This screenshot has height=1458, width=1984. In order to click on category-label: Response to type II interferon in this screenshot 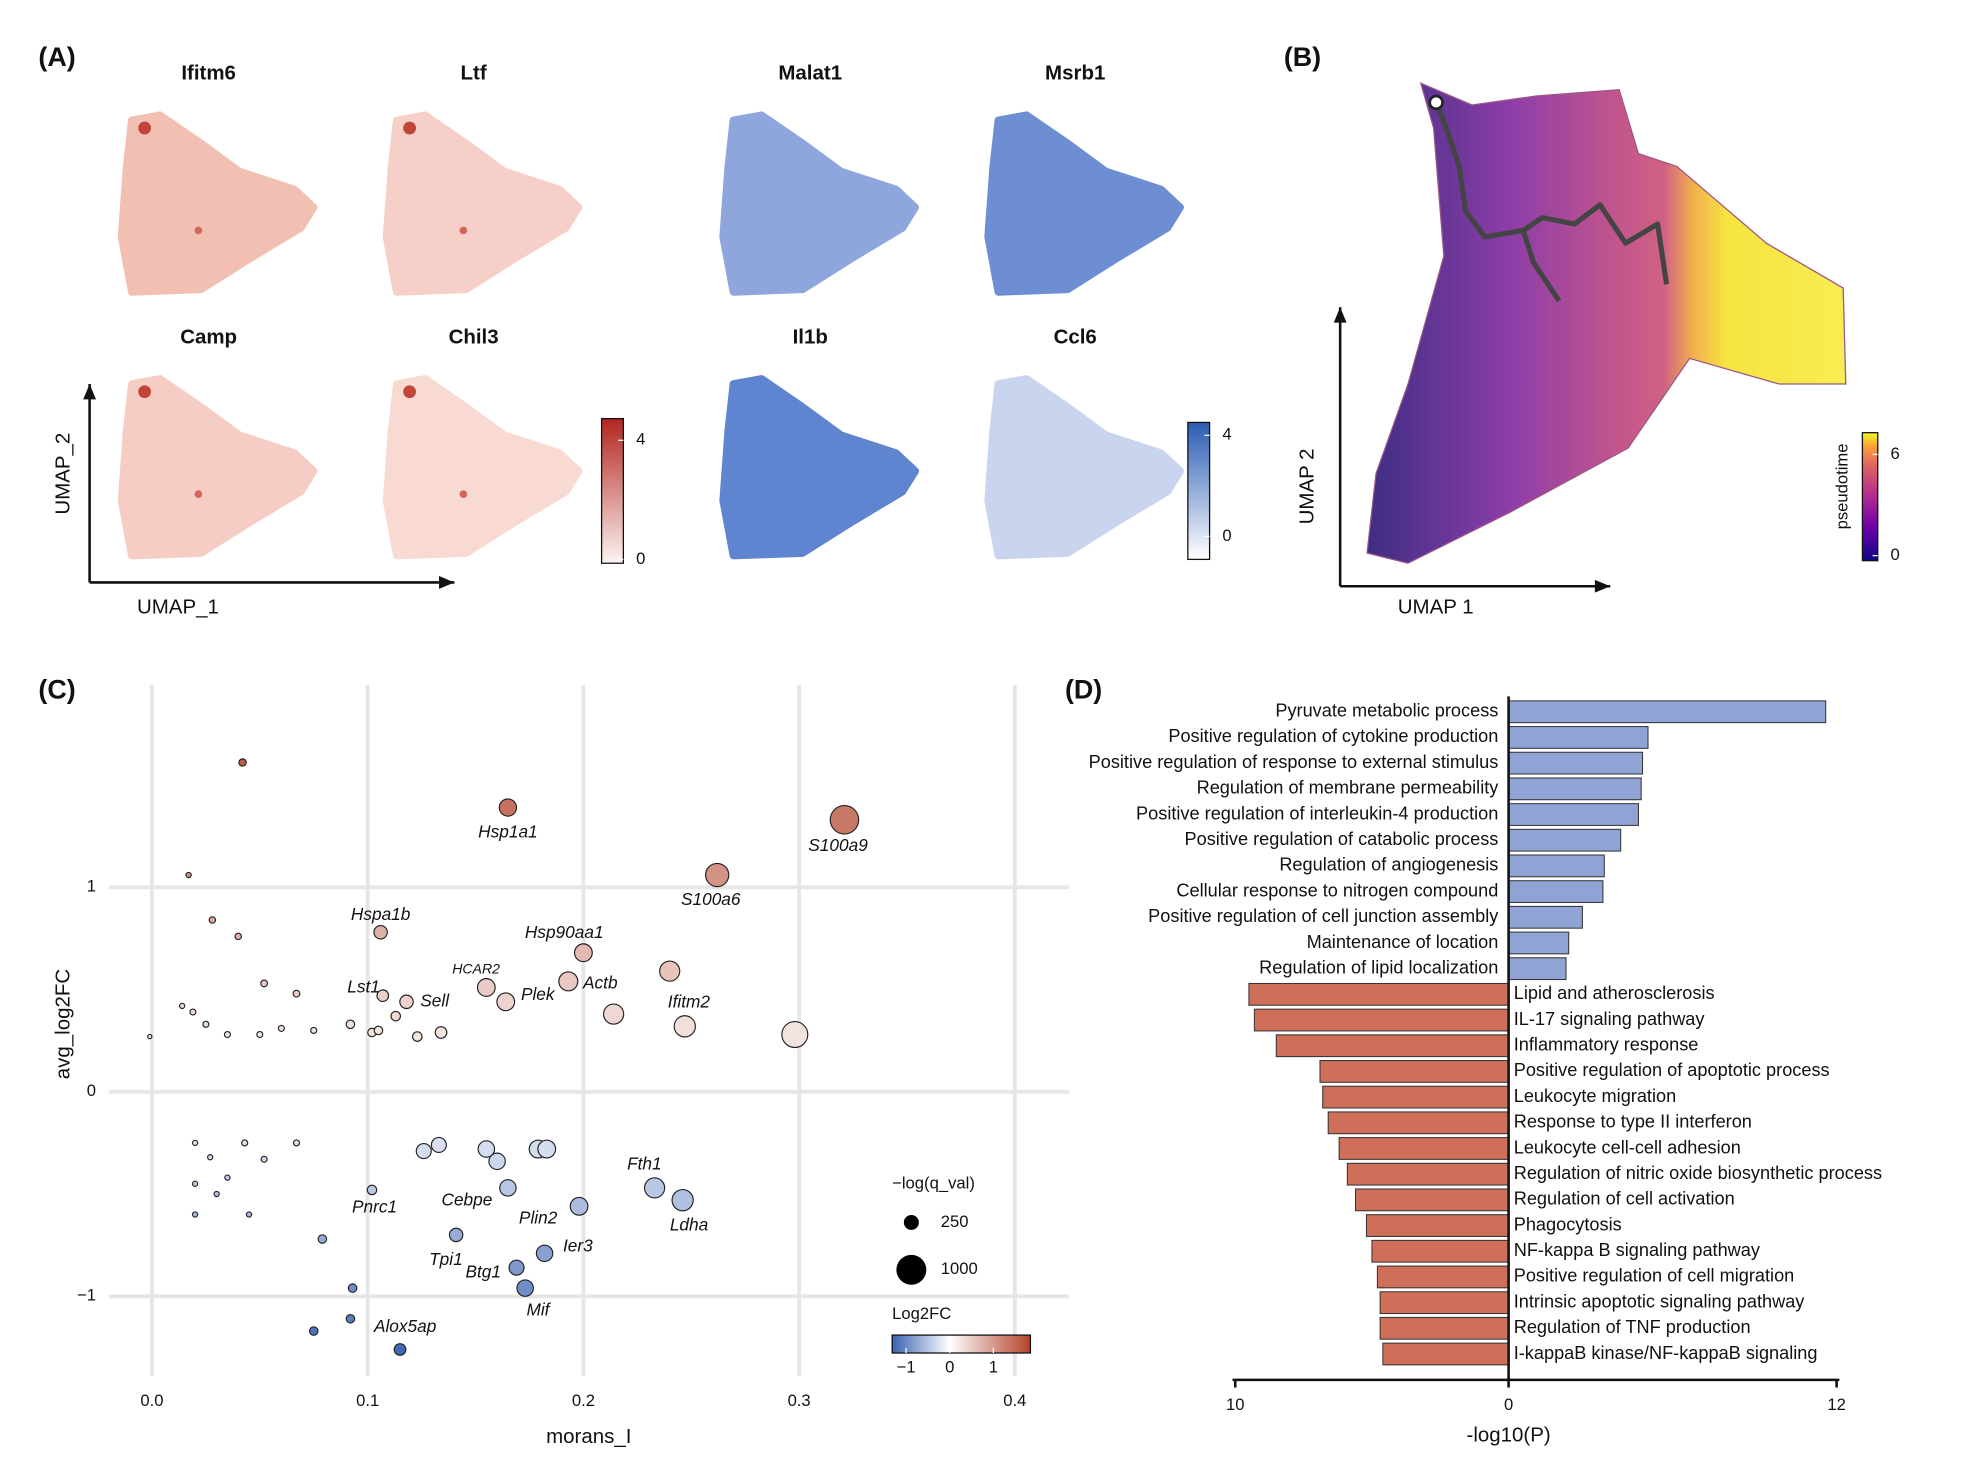, I will do `click(1633, 1122)`.